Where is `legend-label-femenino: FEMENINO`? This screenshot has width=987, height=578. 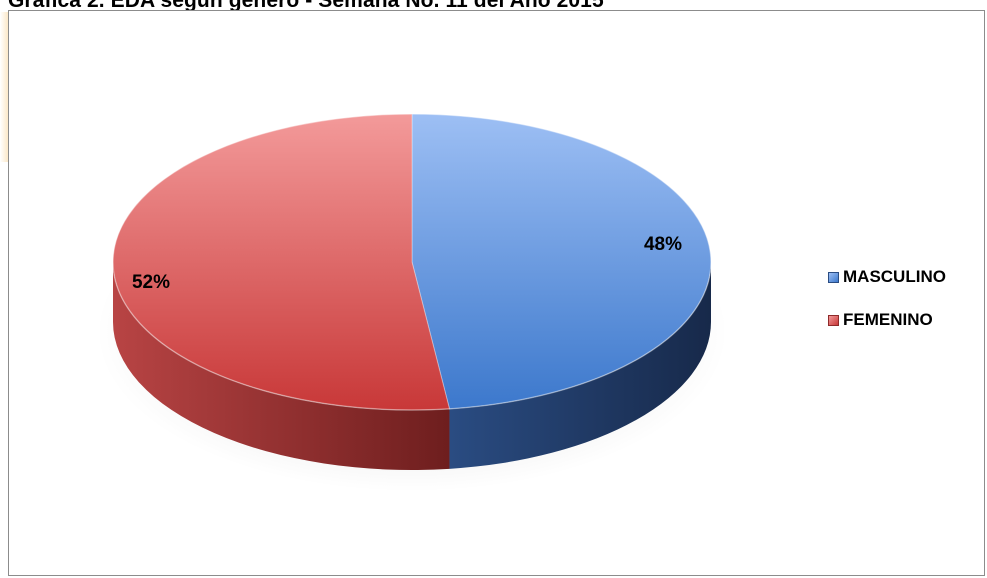
legend-label-femenino: FEMENINO is located at coordinates (888, 319).